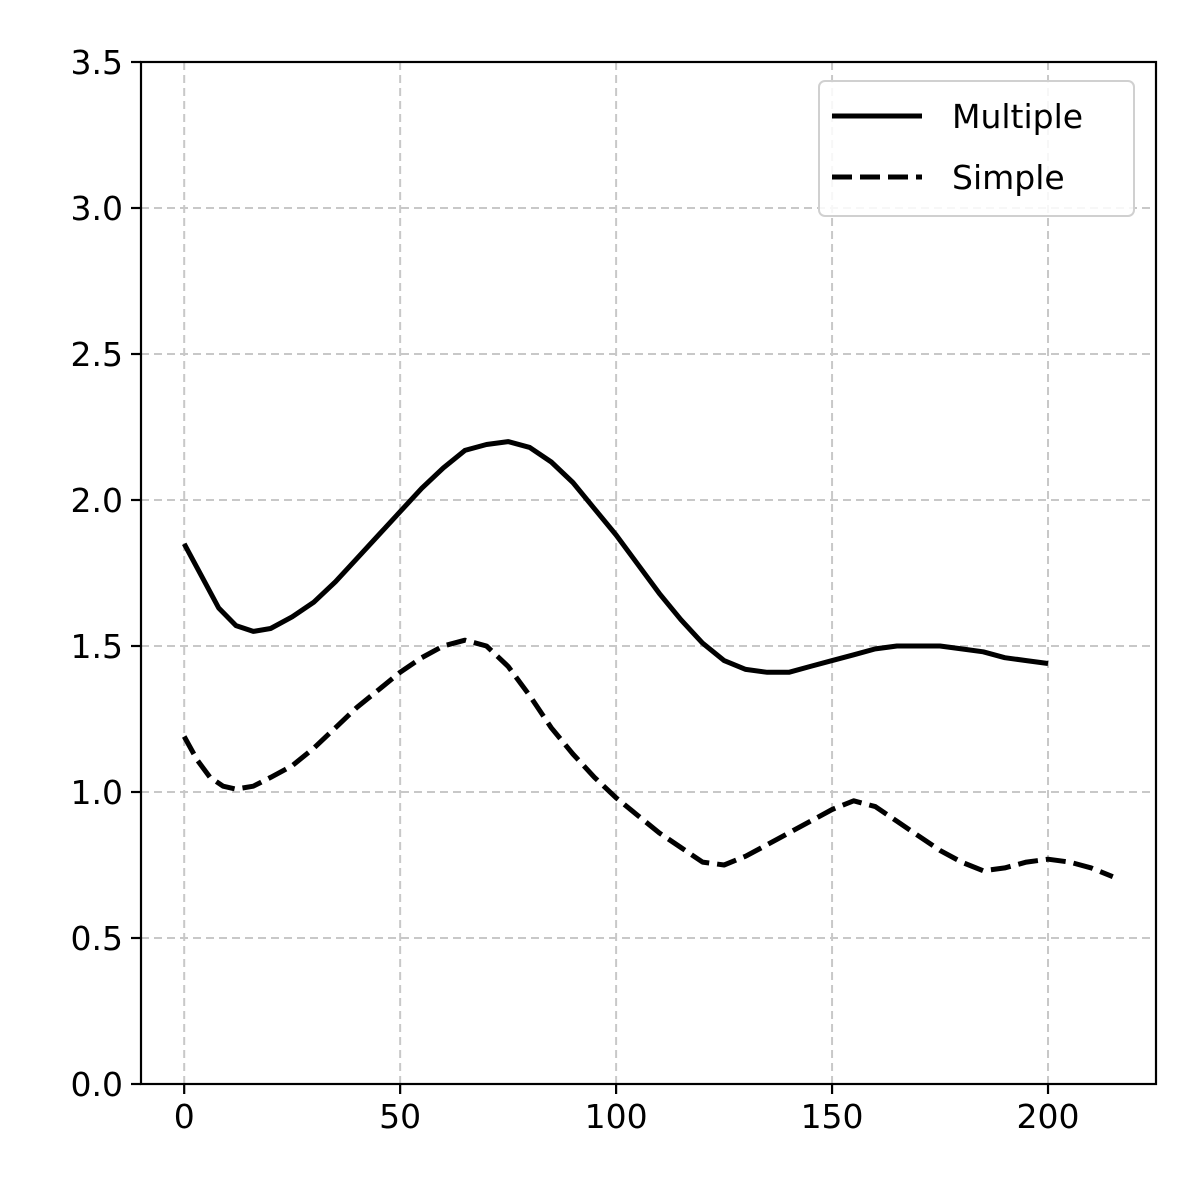  What do you see at coordinates (97, 208) in the screenshot?
I see `y-tick-label: 3.0` at bounding box center [97, 208].